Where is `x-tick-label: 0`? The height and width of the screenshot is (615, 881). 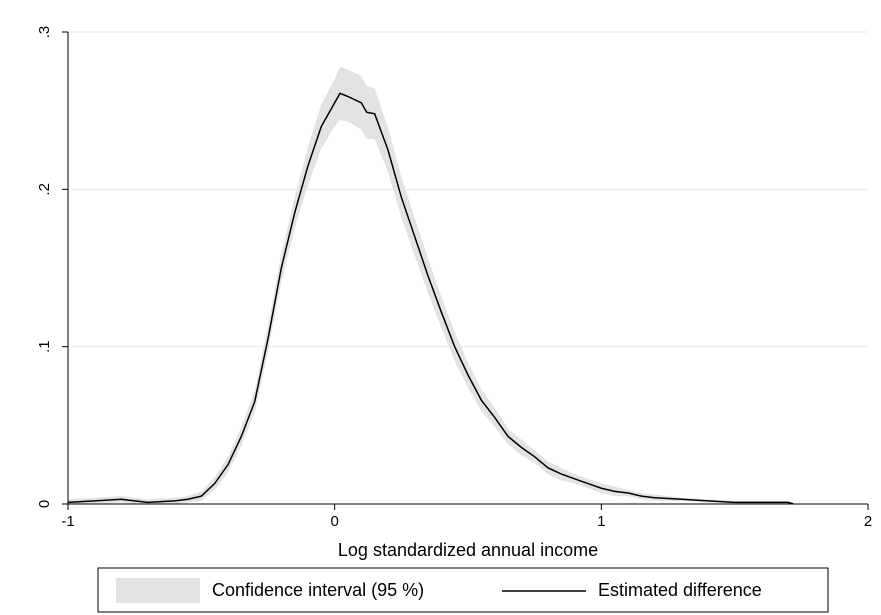 x-tick-label: 0 is located at coordinates (334, 521).